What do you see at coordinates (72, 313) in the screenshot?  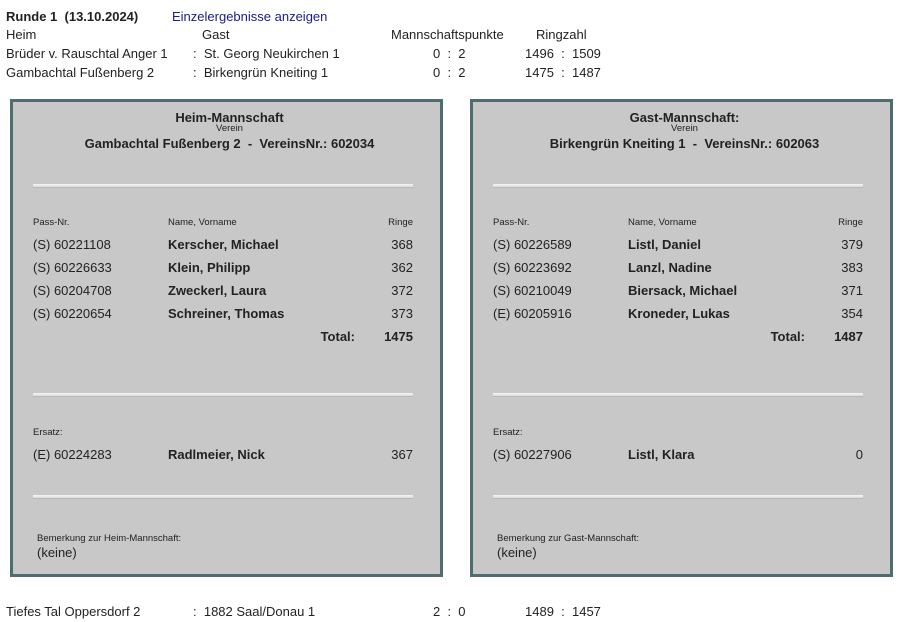 I see `pass-nr: (S) 60220654` at bounding box center [72, 313].